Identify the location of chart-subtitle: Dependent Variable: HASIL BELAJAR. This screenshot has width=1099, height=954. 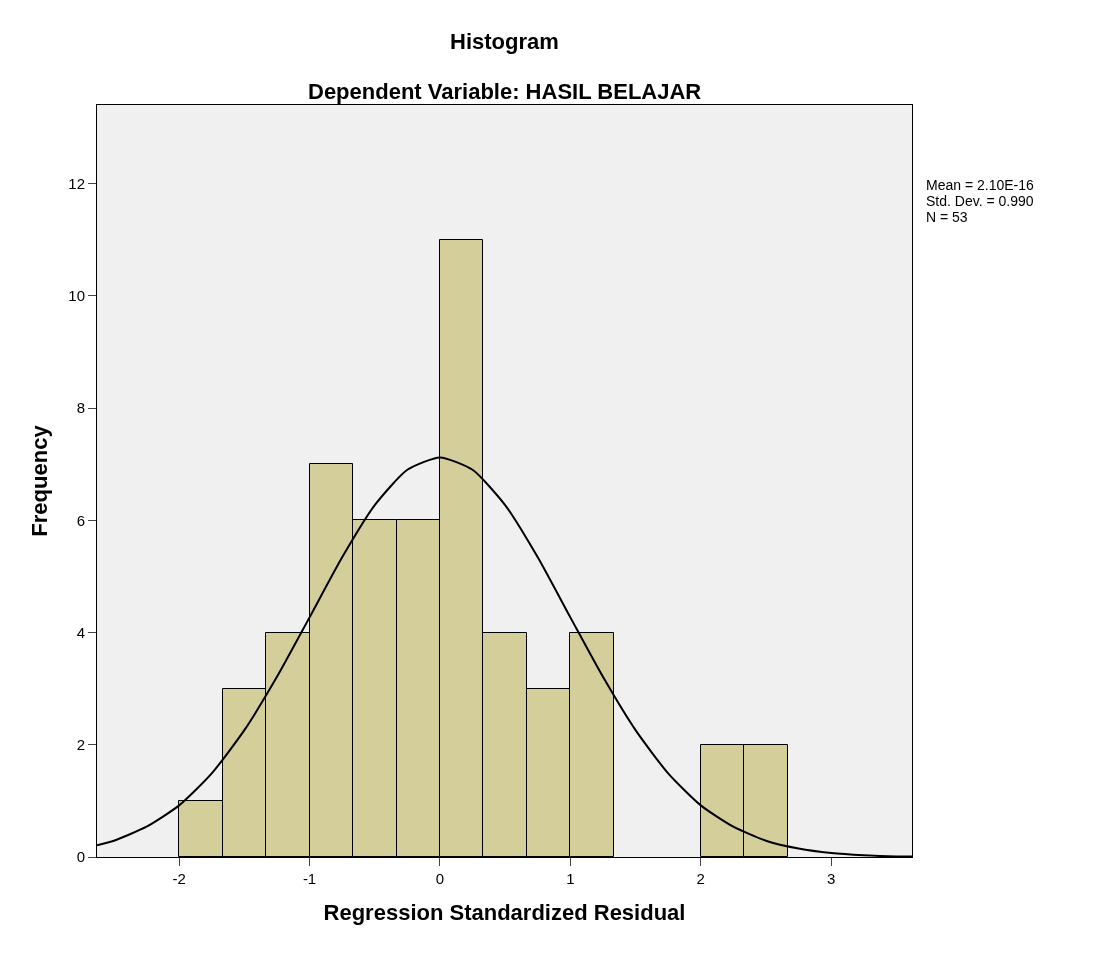
(505, 91).